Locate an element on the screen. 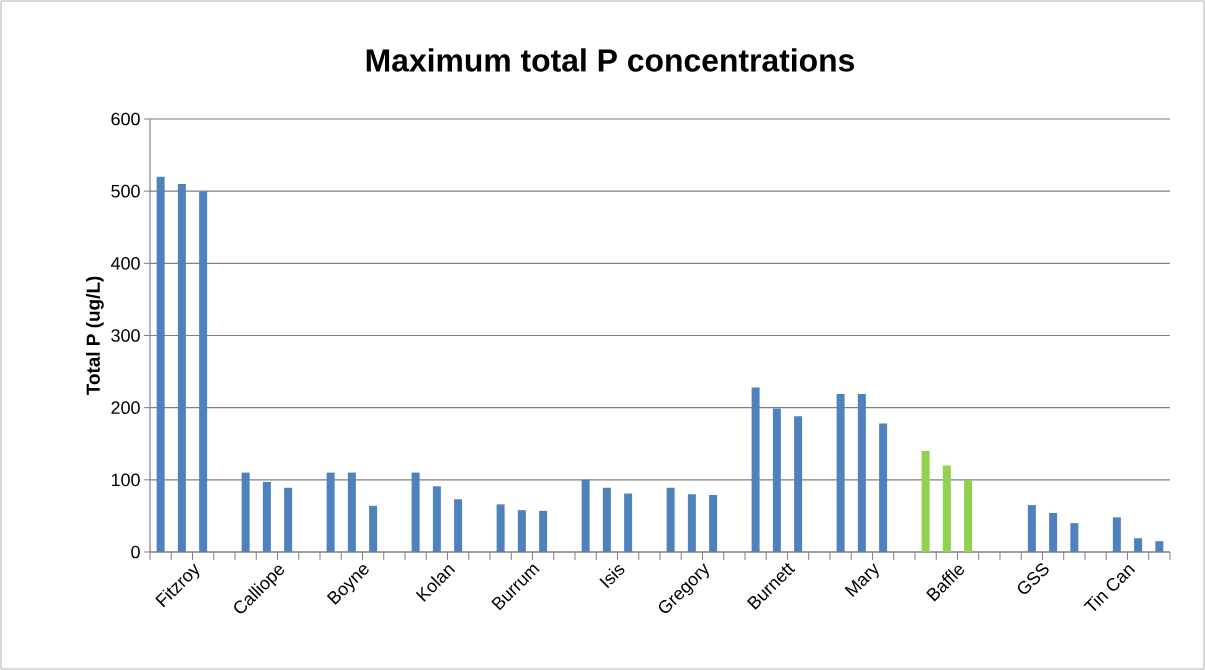 This screenshot has width=1205, height=670. y-axis-title: Total P (ug/L) is located at coordinates (95, 336).